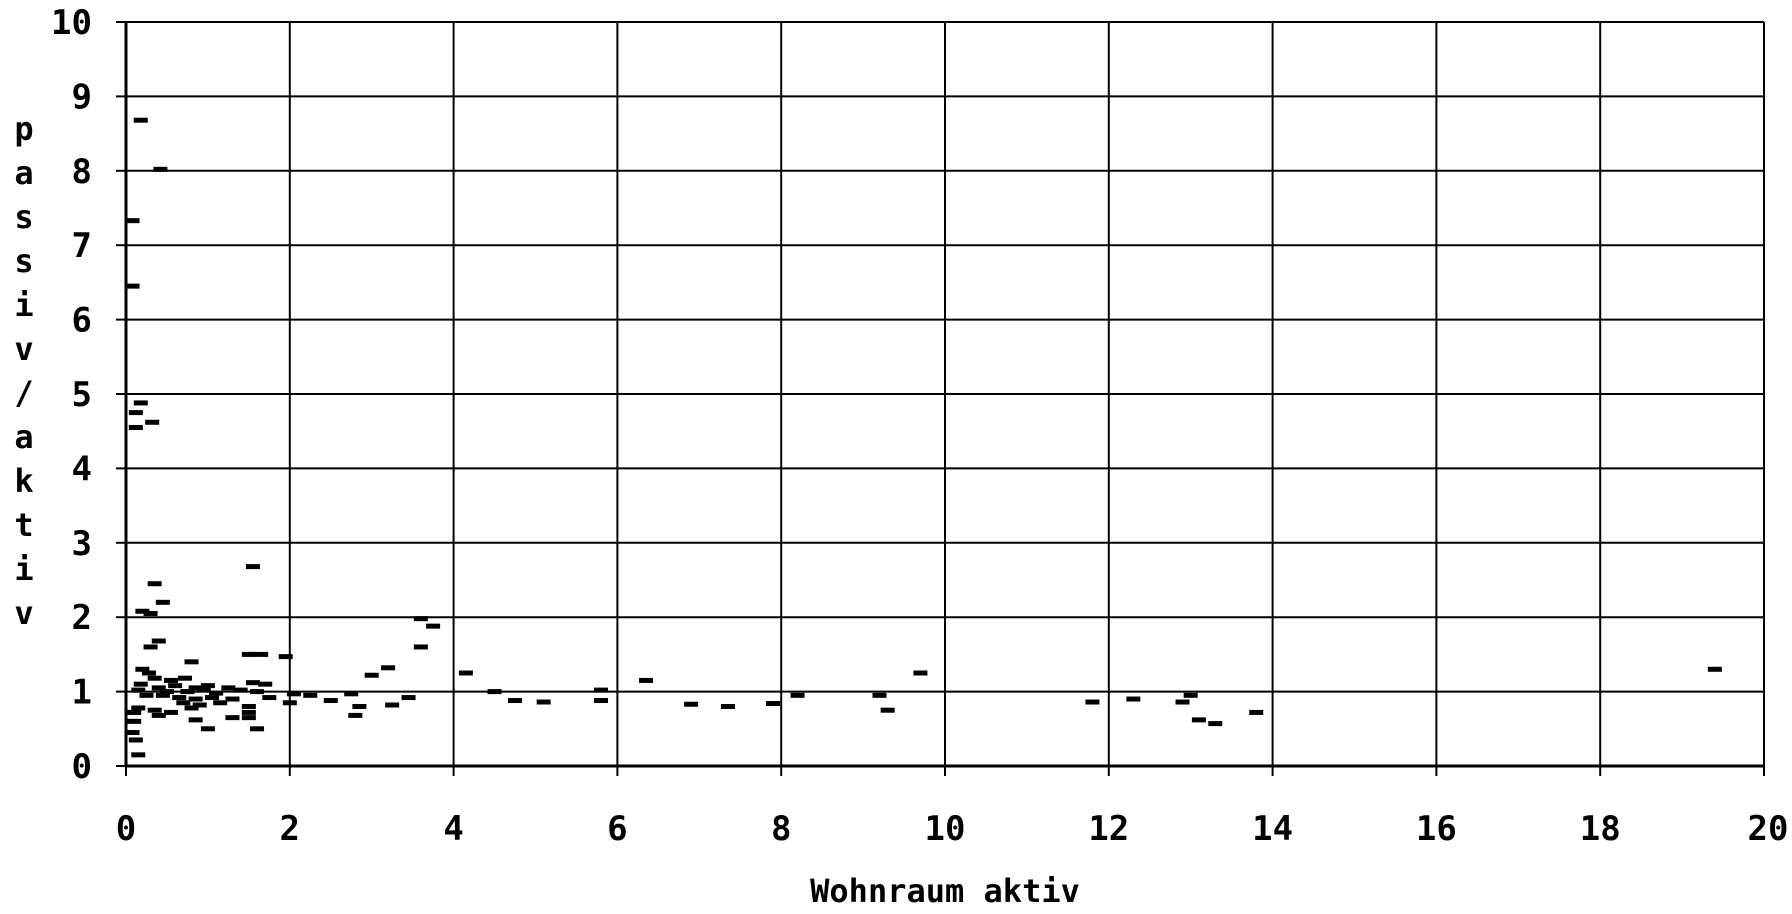  I want to click on y-tick-label: 7, so click(82, 246).